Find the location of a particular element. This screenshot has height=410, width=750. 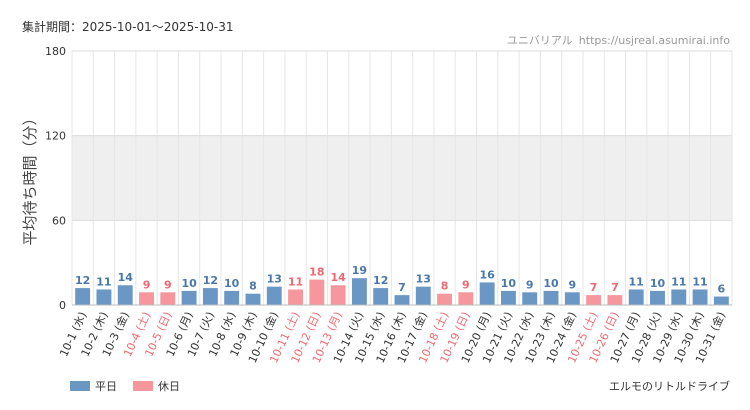

legend-item-holiday: 休日 is located at coordinates (156, 386).